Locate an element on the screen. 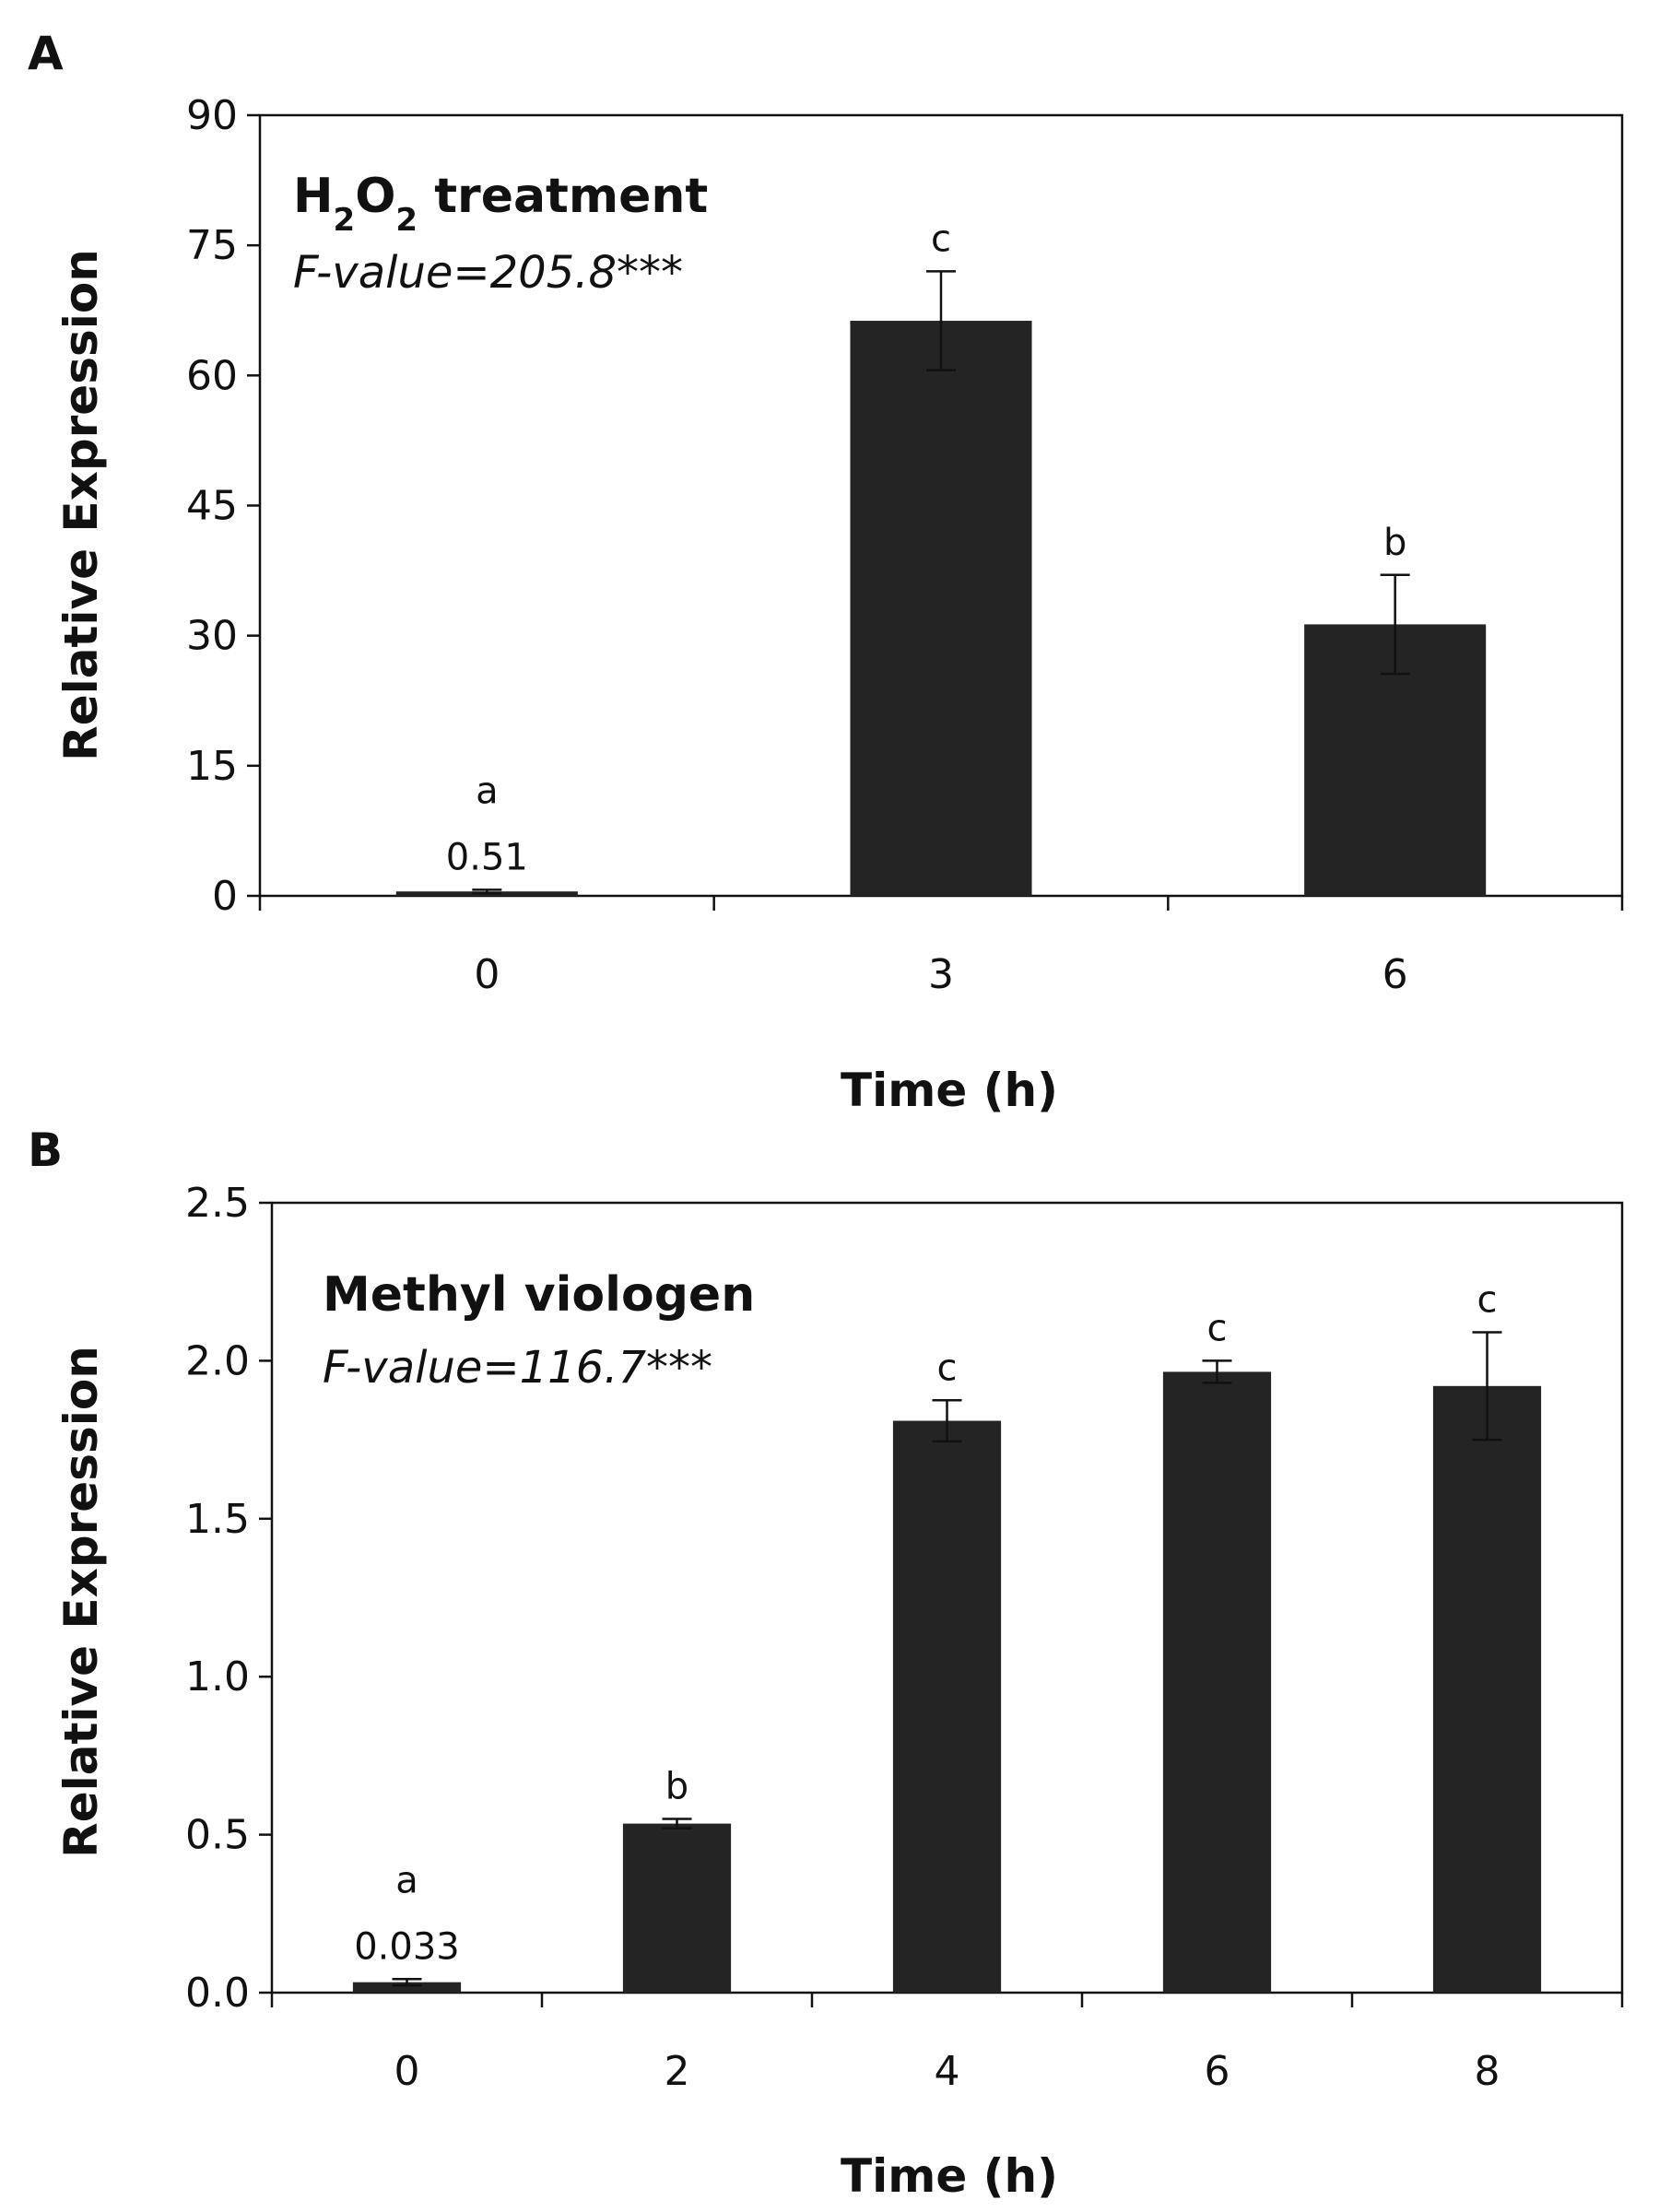 This screenshot has height=2212, width=1659. panel-a-x-tick-label: 6 is located at coordinates (1395, 974).